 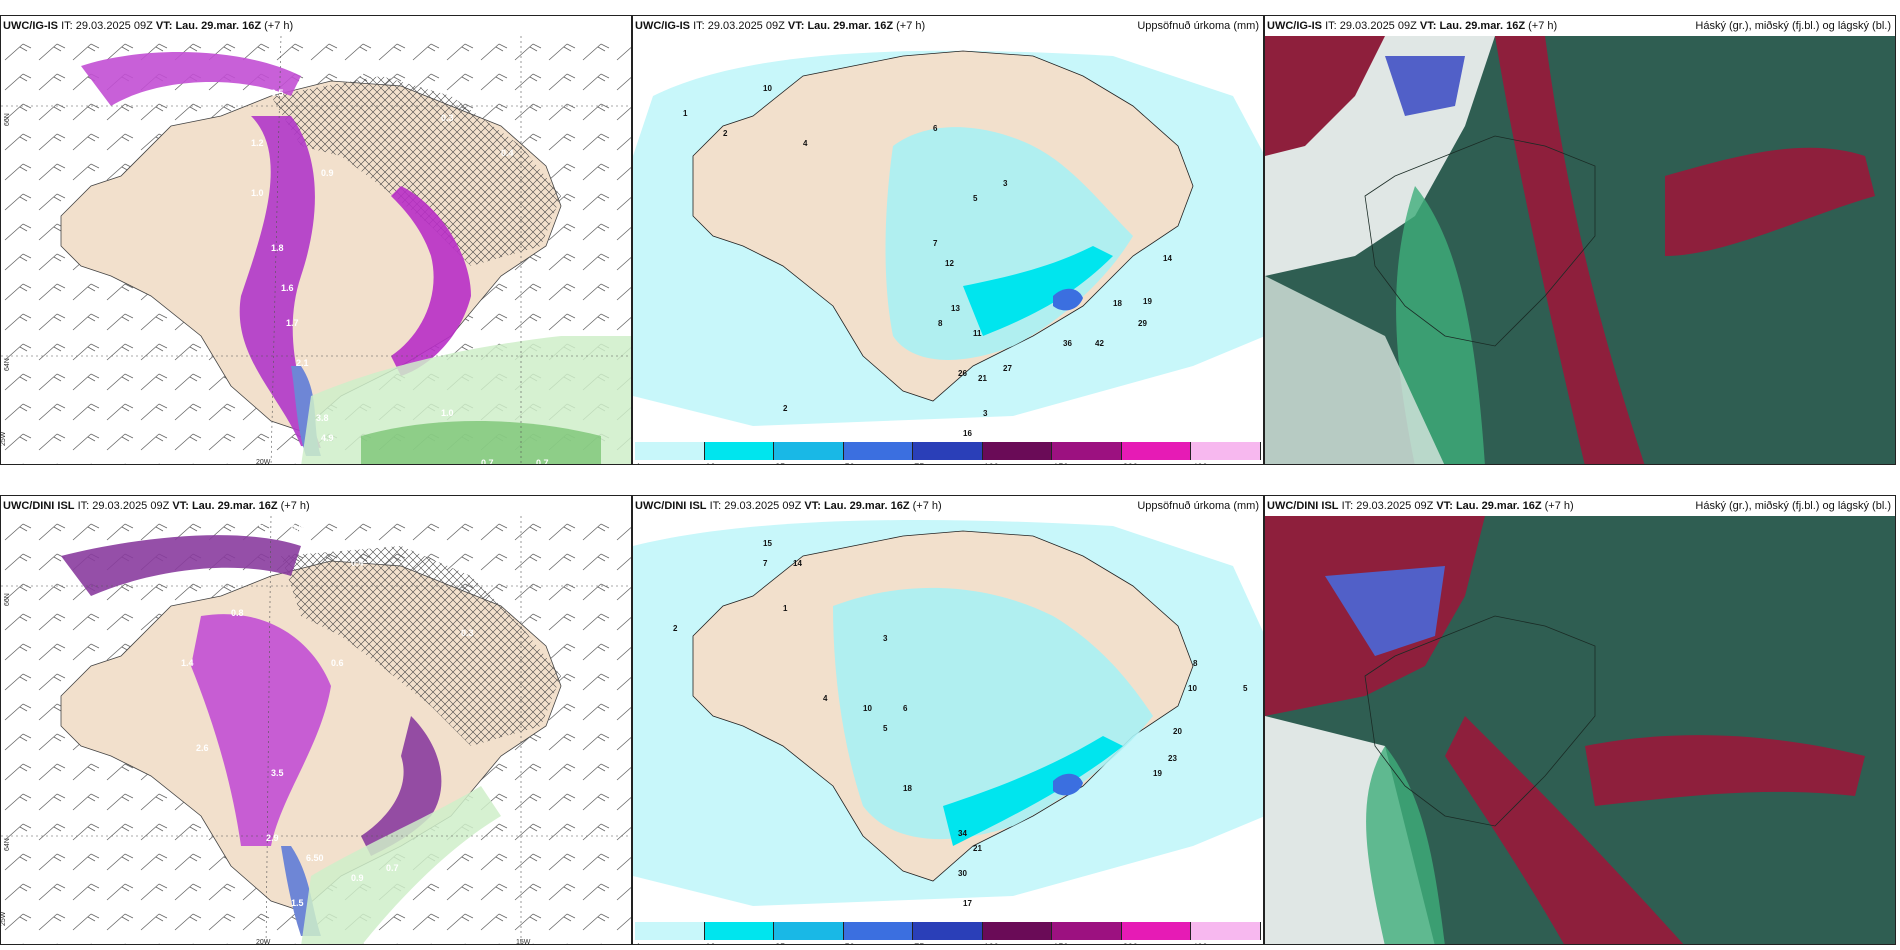 I want to click on value-label: 2, so click(x=785, y=408).